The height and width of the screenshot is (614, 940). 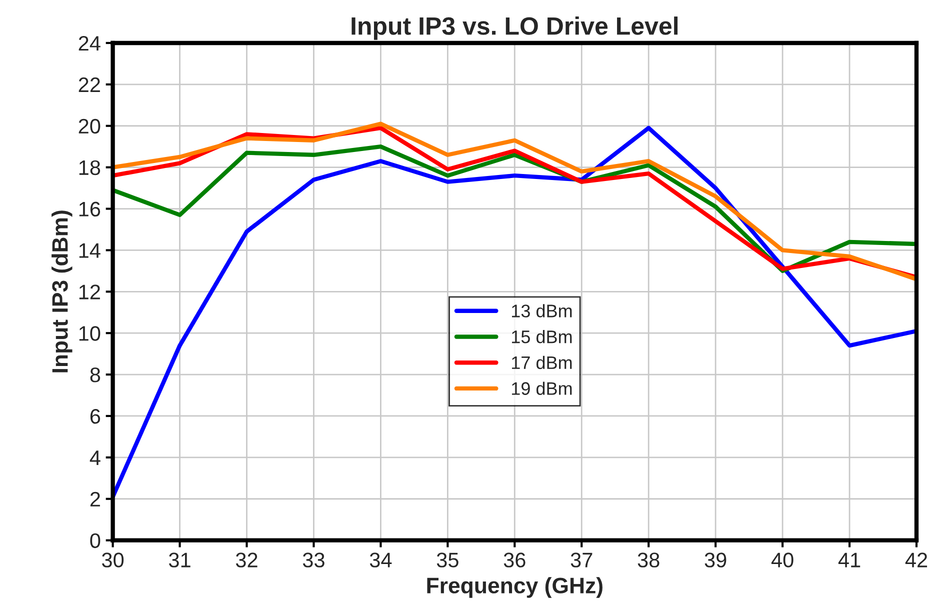 What do you see at coordinates (542, 337) in the screenshot?
I see `legend-label: 15 dBm` at bounding box center [542, 337].